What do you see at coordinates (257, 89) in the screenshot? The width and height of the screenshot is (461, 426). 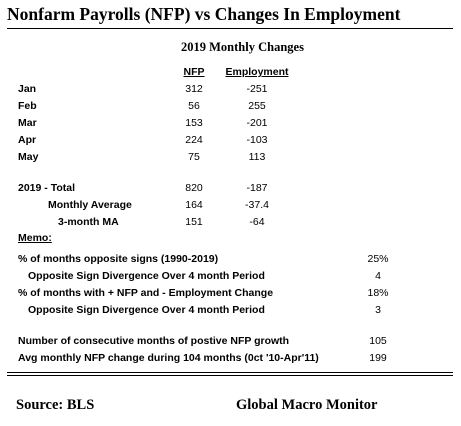 I see `employment-value: -251` at bounding box center [257, 89].